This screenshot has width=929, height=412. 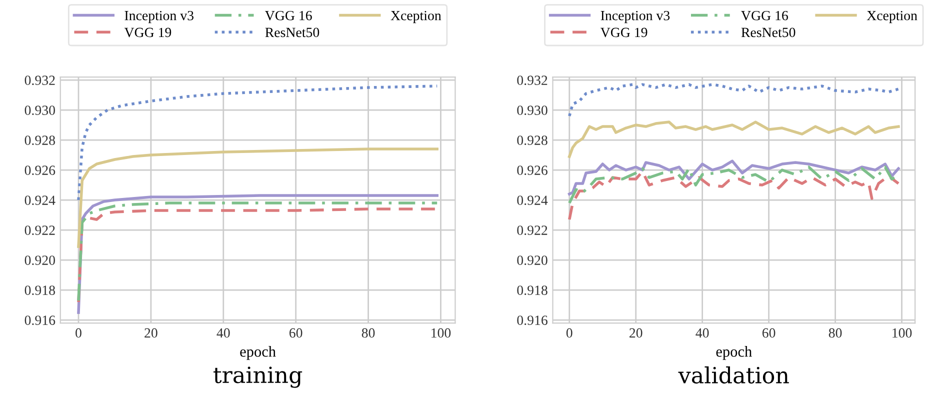 I want to click on text: training, so click(x=258, y=377).